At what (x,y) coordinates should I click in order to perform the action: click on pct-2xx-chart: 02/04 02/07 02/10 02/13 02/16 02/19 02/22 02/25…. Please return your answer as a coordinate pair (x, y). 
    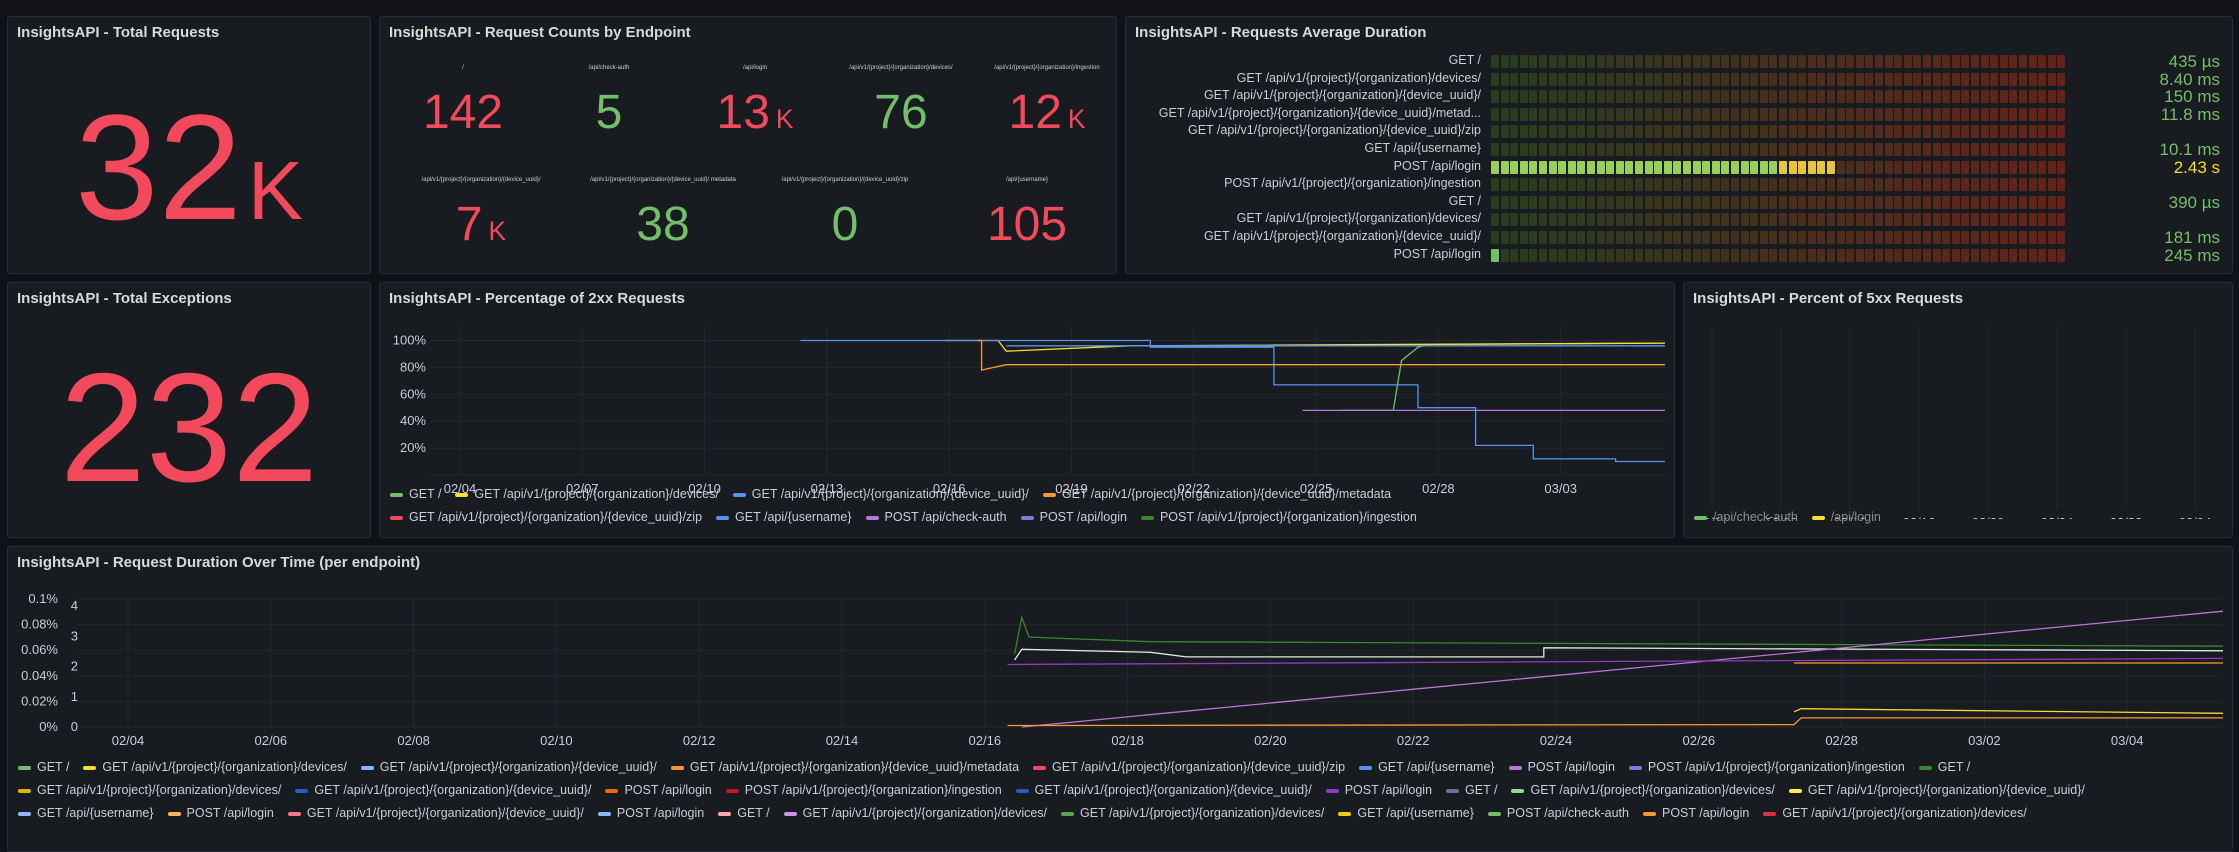
    Looking at the image, I should click on (1027, 419).